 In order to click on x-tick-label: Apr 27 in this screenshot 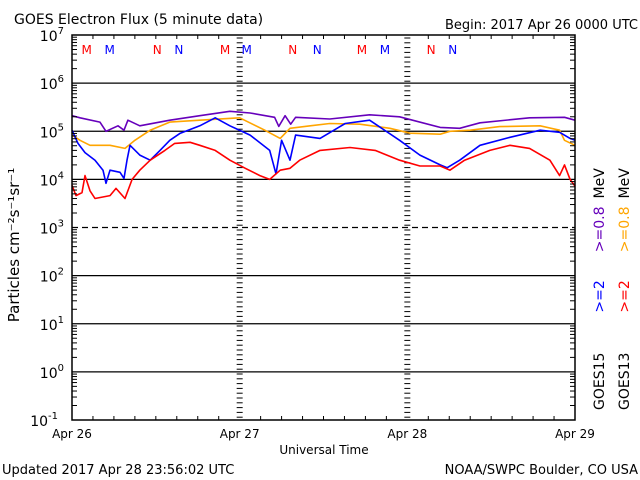, I will do `click(240, 434)`.